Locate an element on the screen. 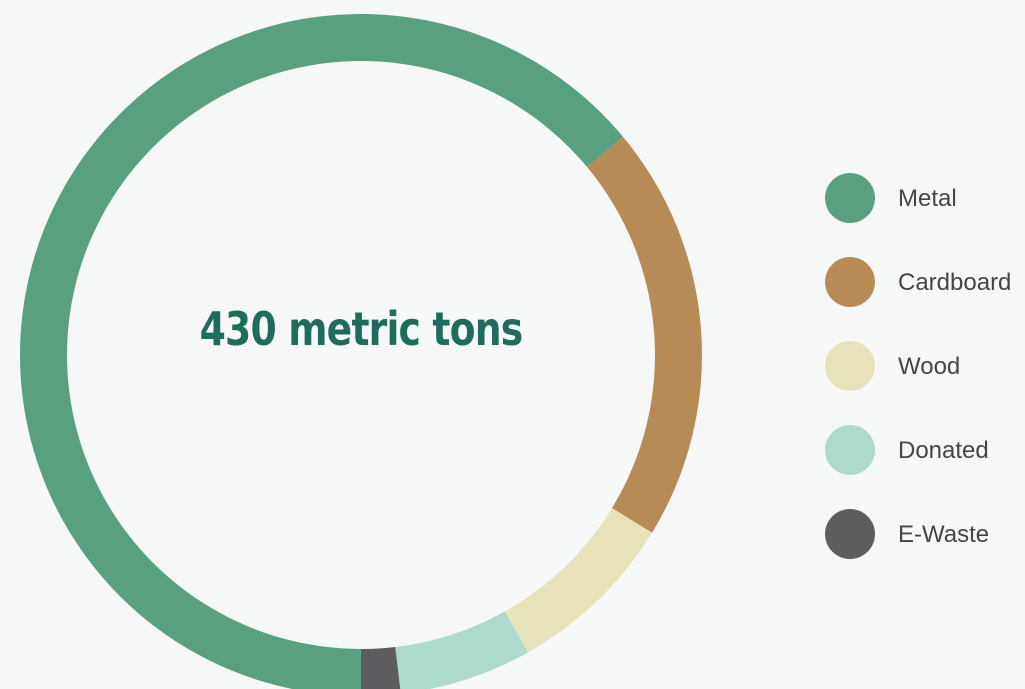  legend-item-wood: Wood is located at coordinates (925, 366).